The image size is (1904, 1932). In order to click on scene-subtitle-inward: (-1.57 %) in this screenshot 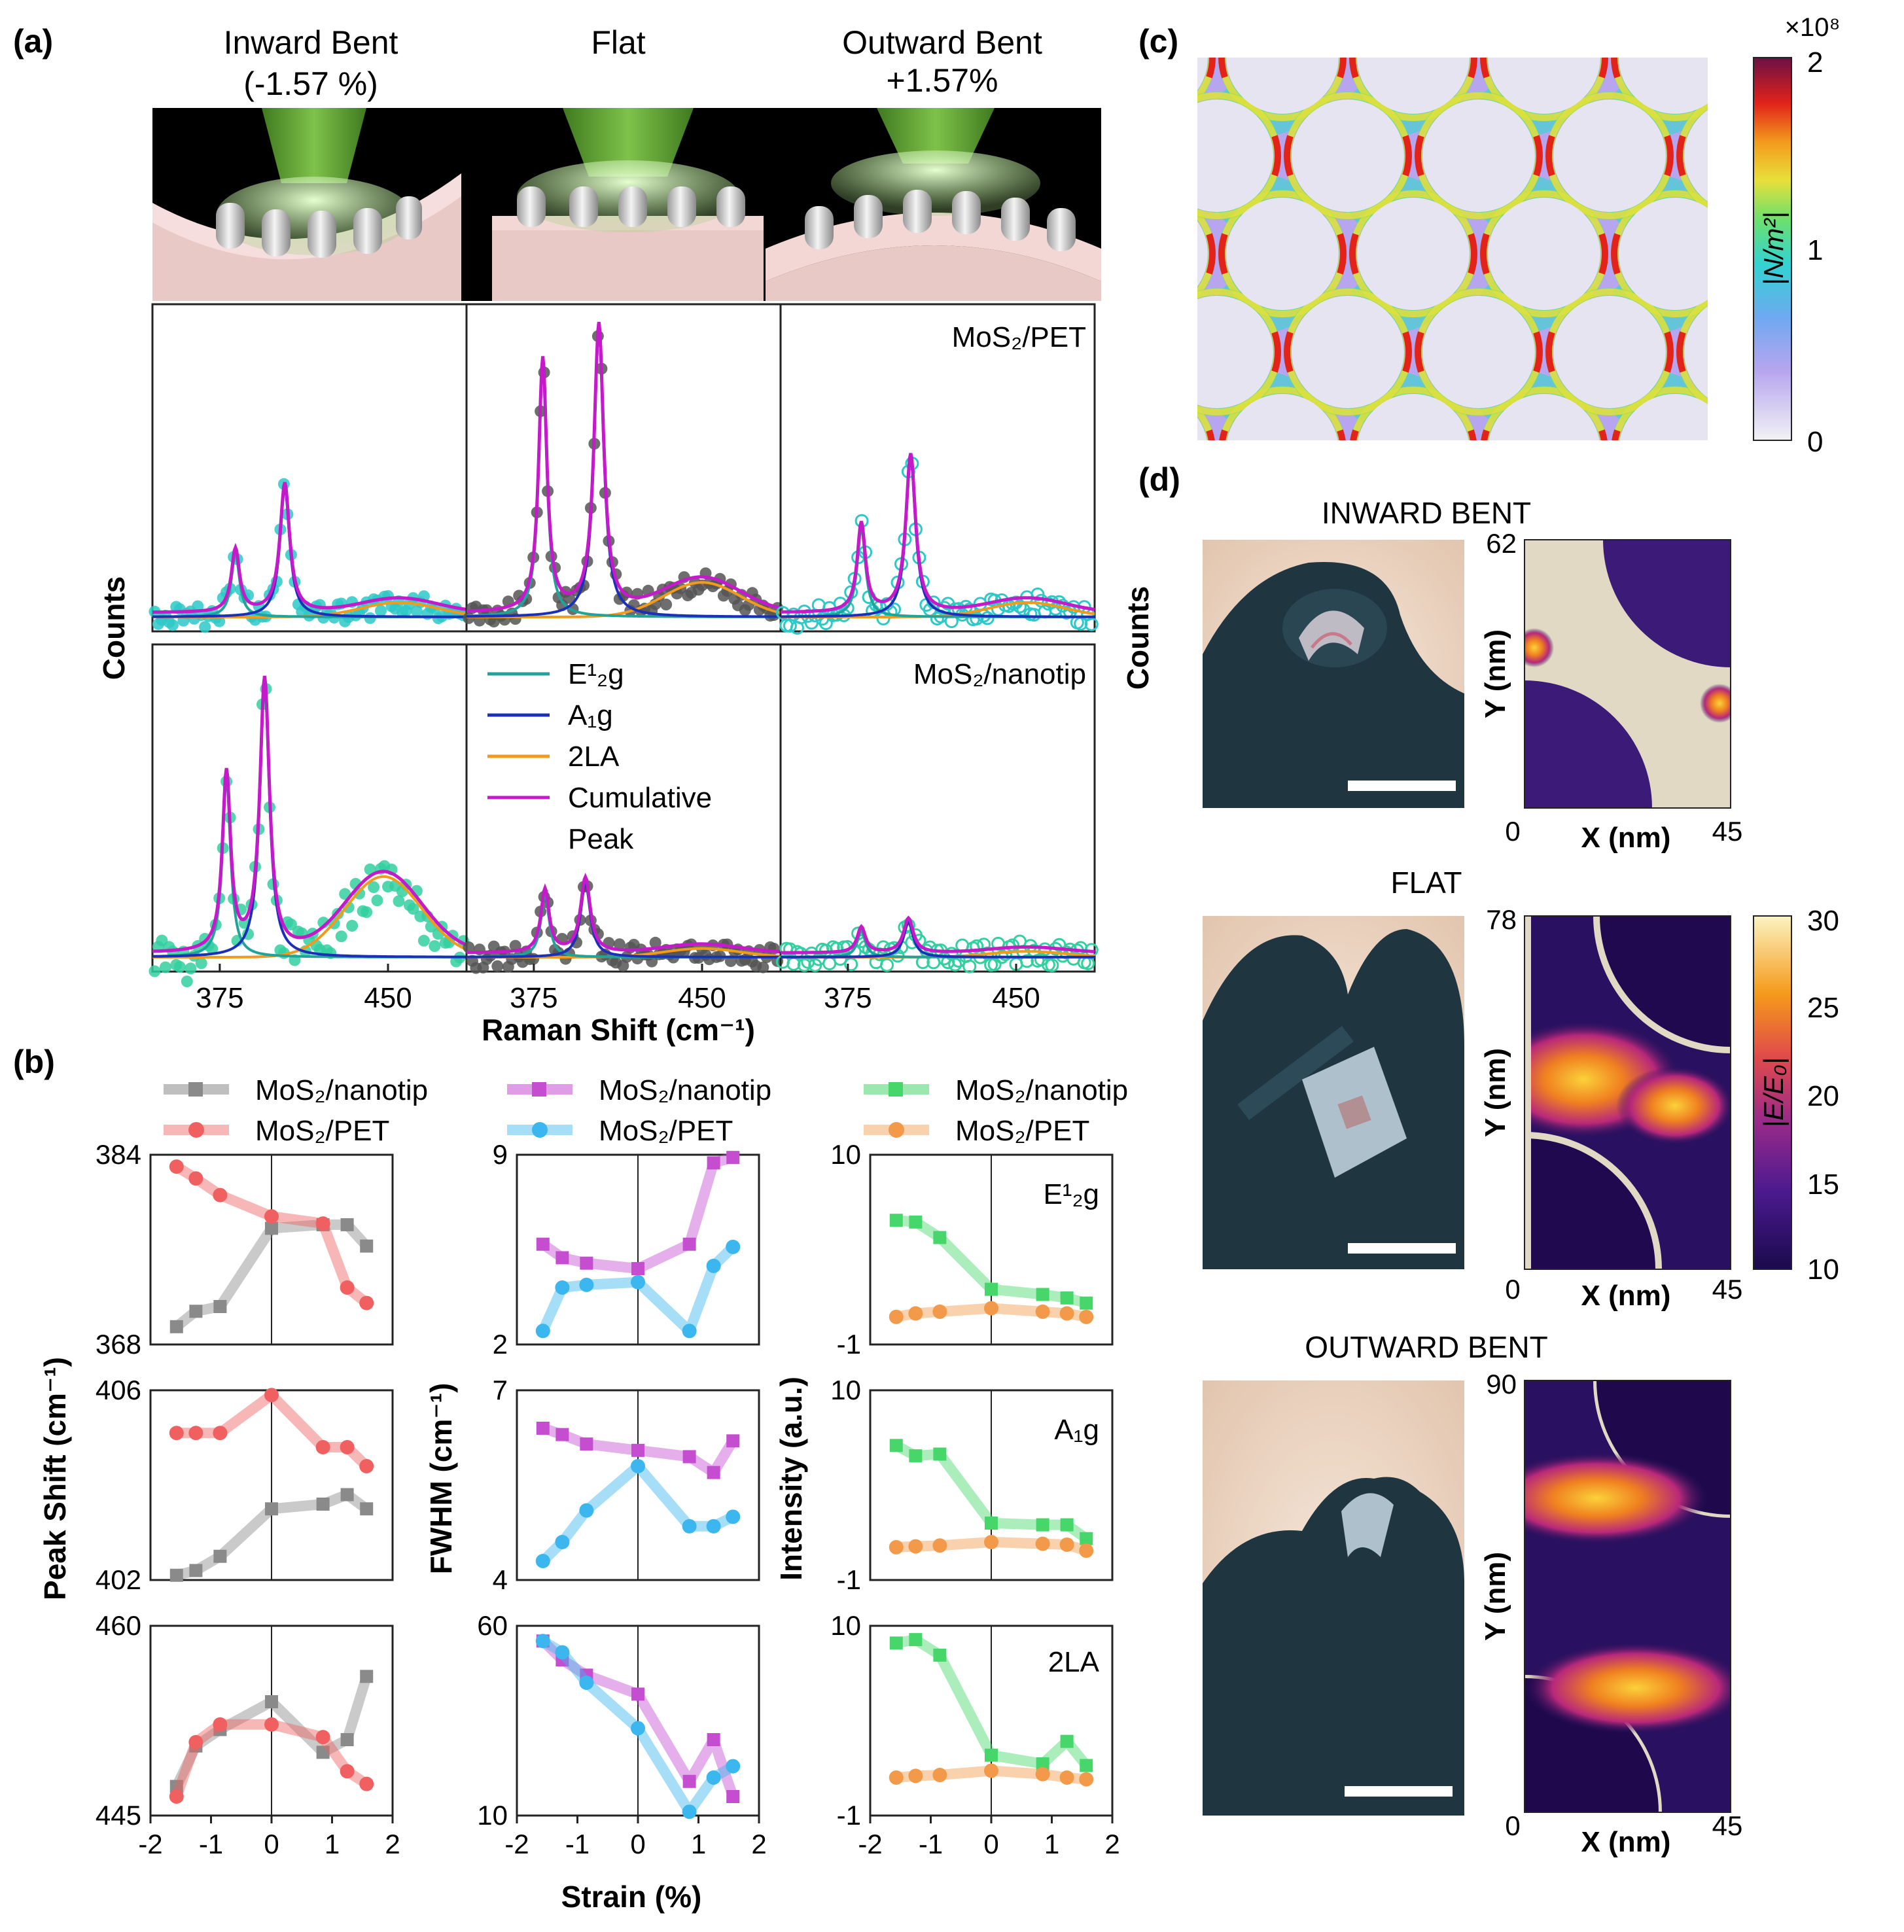, I will do `click(310, 83)`.